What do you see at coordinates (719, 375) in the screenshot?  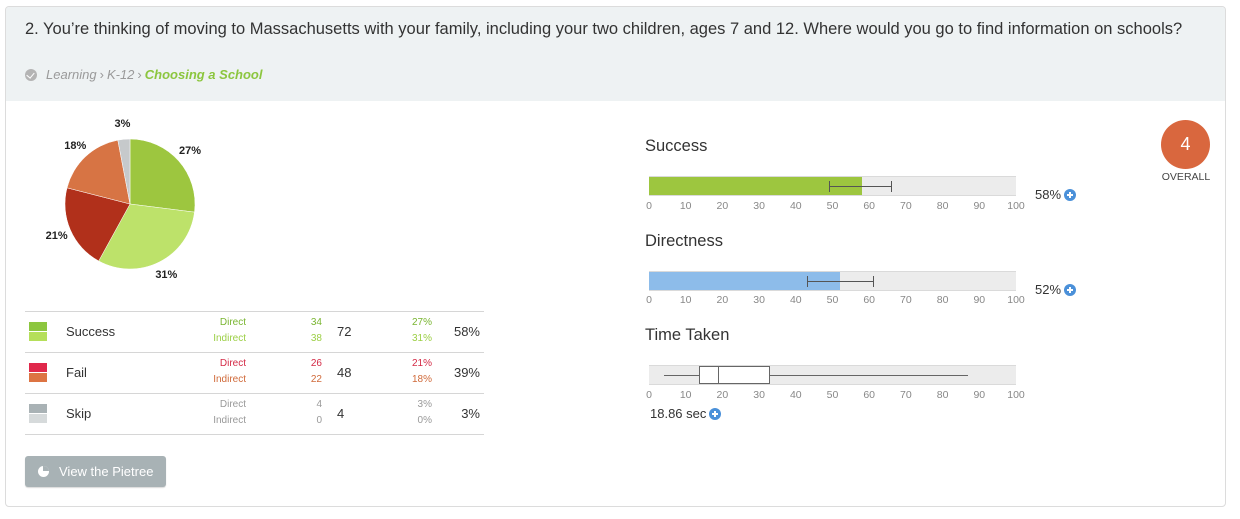 I see `boxplot-median` at bounding box center [719, 375].